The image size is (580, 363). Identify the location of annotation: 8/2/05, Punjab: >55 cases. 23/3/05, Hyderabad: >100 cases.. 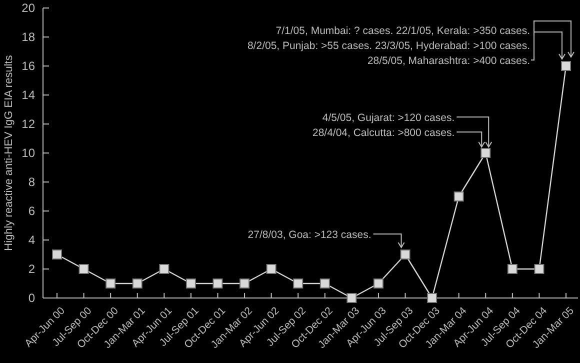
(388, 46).